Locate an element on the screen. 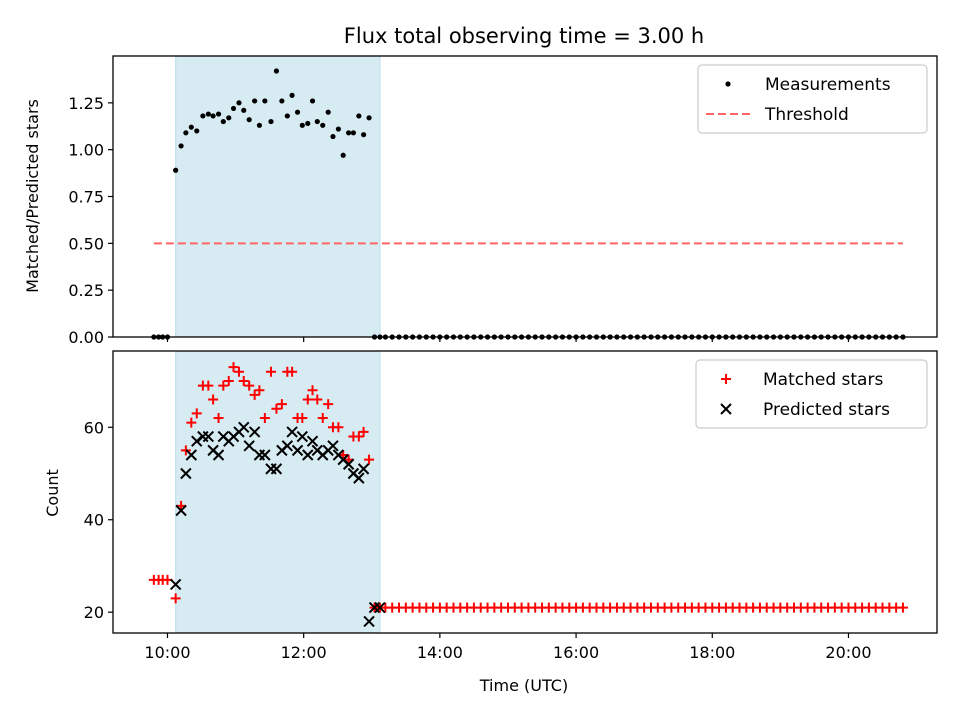 The height and width of the screenshot is (720, 960). legend-marker-predicted is located at coordinates (726, 409).